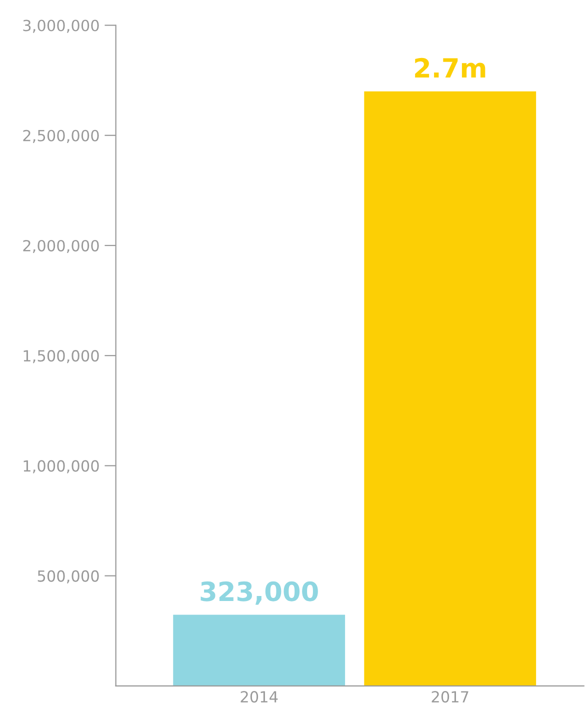  Describe the element at coordinates (450, 68) in the screenshot. I see `data-label: 2.7m` at that location.